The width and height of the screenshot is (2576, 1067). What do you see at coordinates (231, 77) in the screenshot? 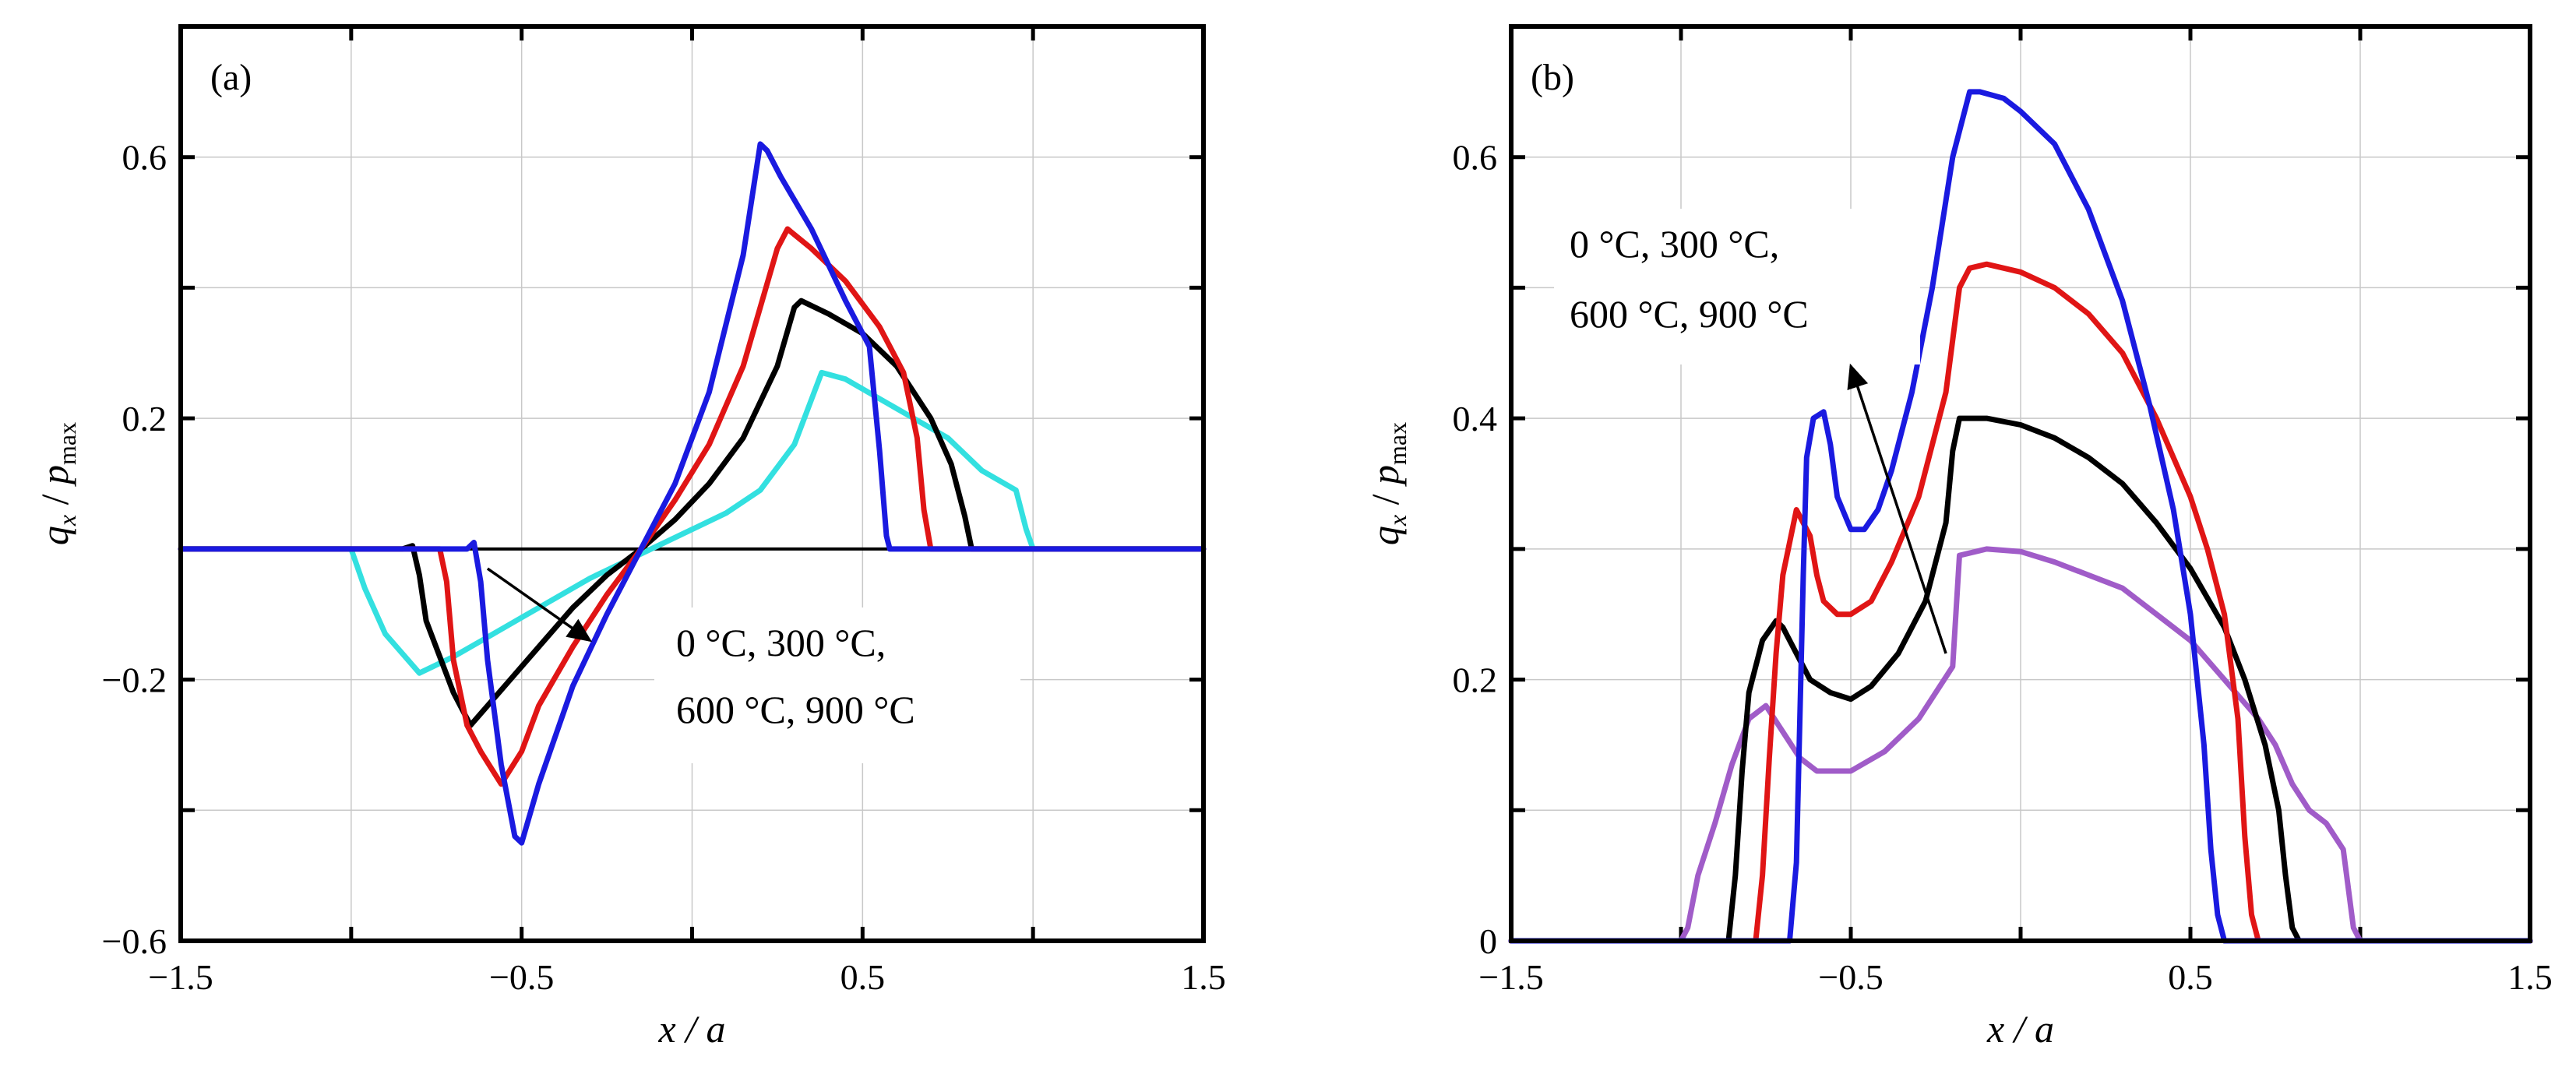
I see `panel-tag: (a)` at bounding box center [231, 77].